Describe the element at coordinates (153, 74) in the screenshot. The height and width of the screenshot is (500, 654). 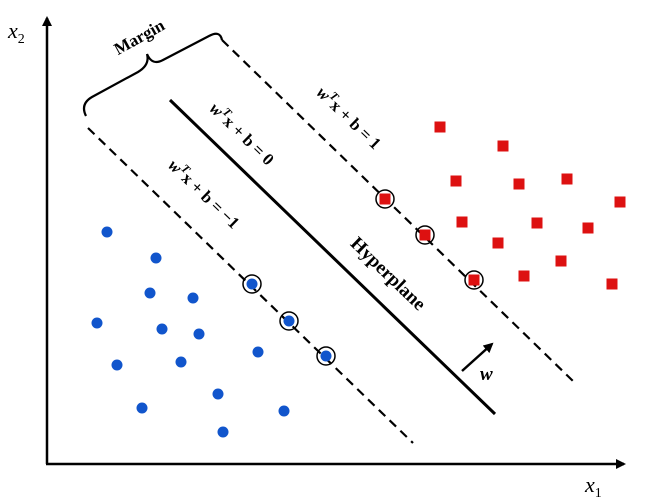
I see `margin-brace` at that location.